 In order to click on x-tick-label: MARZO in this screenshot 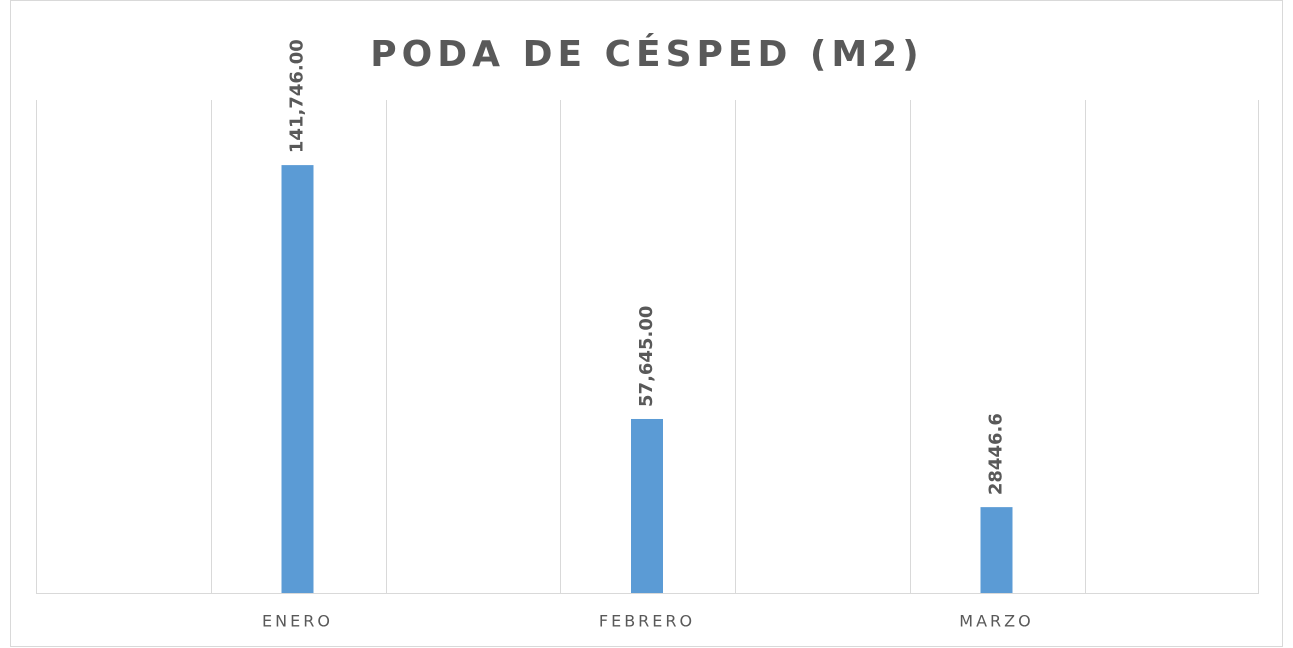, I will do `click(996, 621)`.